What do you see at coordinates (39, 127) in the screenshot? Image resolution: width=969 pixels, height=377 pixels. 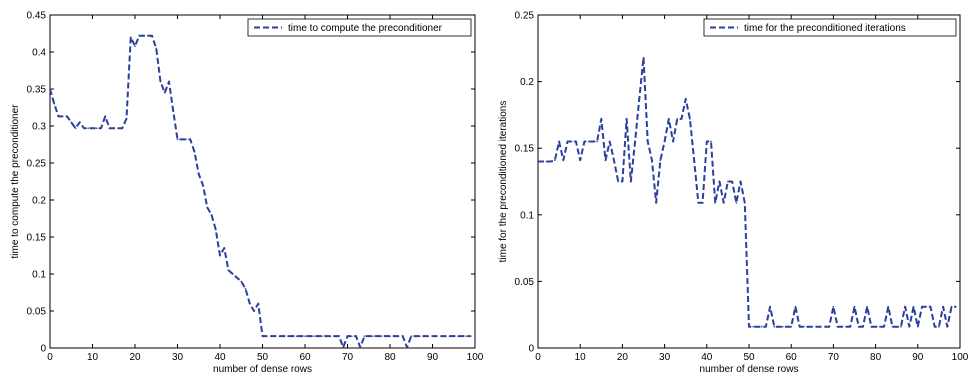 I see `y-tick-label: 0.3` at bounding box center [39, 127].